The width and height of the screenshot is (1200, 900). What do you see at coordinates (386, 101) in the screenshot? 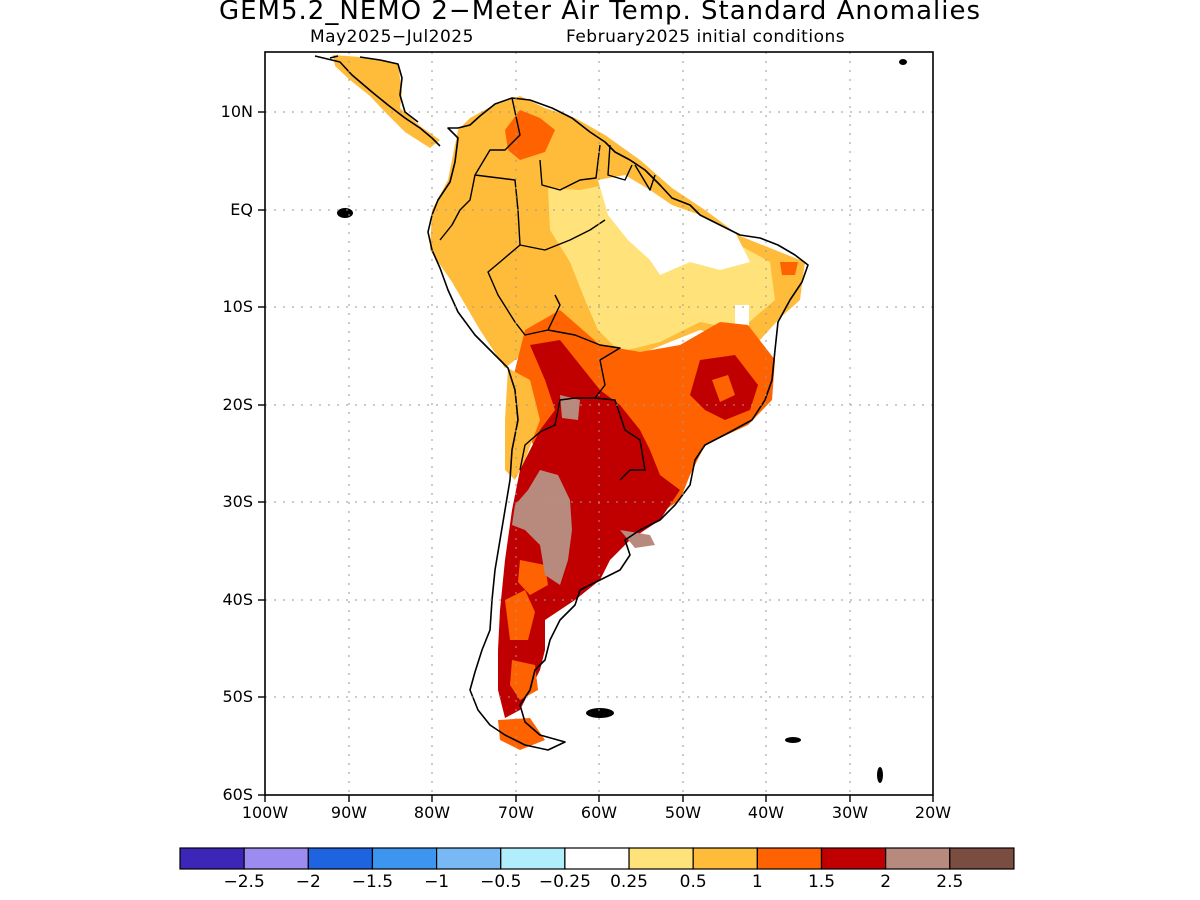
I see `central-america-anomaly` at bounding box center [386, 101].